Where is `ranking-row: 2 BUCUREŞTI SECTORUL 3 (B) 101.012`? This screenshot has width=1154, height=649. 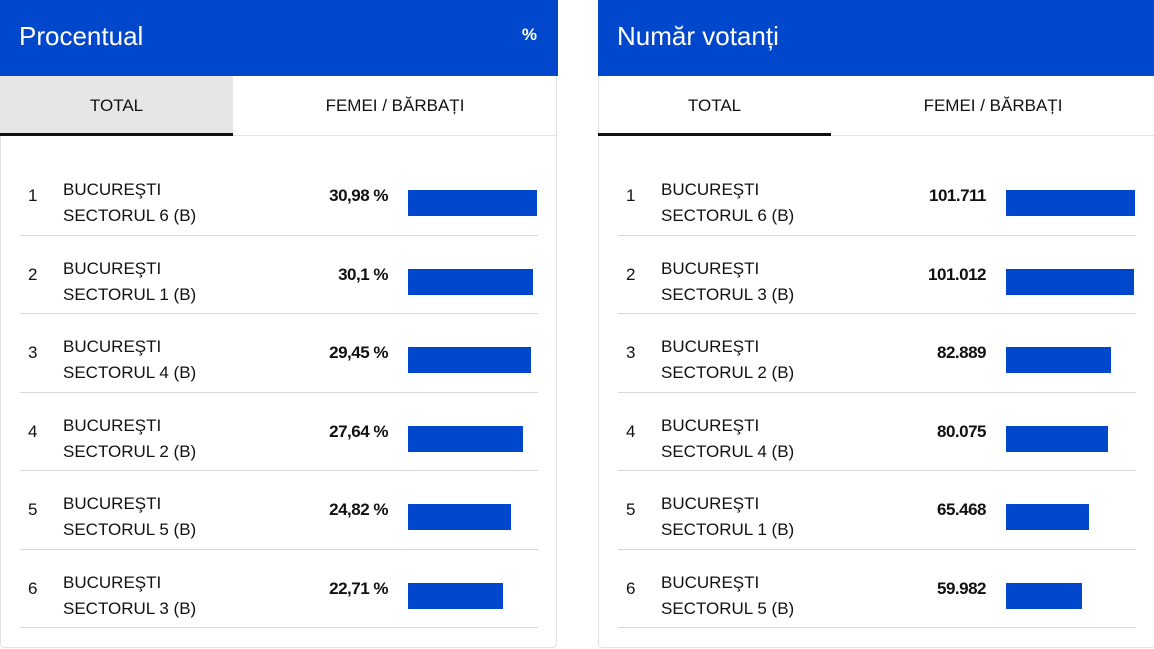 ranking-row: 2 BUCUREŞTI SECTORUL 3 (B) 101.012 is located at coordinates (877, 275).